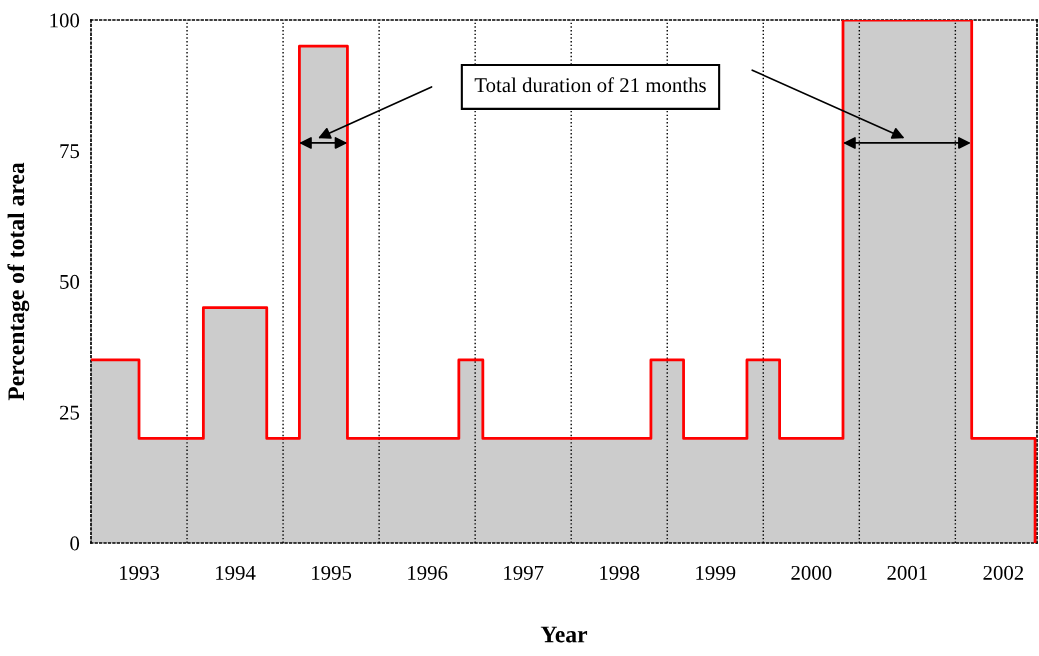 This screenshot has height=656, width=1039. Describe the element at coordinates (236, 572) in the screenshot. I see `x-tick-label: 1994` at that location.